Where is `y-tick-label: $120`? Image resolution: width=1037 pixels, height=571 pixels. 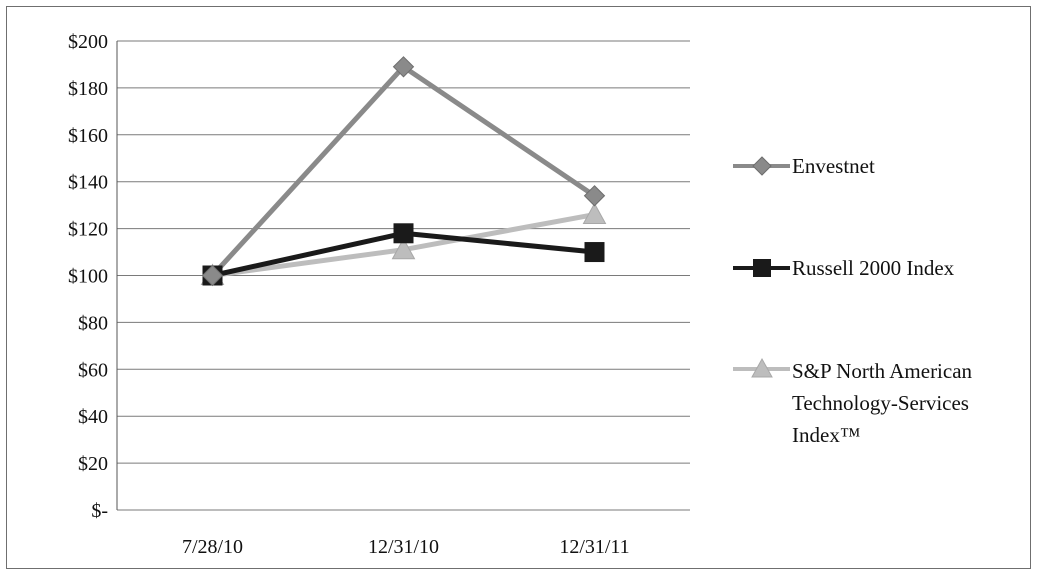 y-tick-label: $120 is located at coordinates (88, 230).